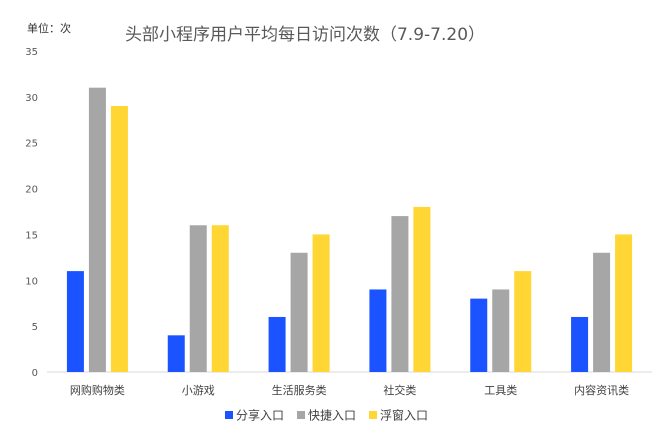 The image size is (665, 444). Describe the element at coordinates (31, 98) in the screenshot. I see `y-tick-label: 30` at that location.